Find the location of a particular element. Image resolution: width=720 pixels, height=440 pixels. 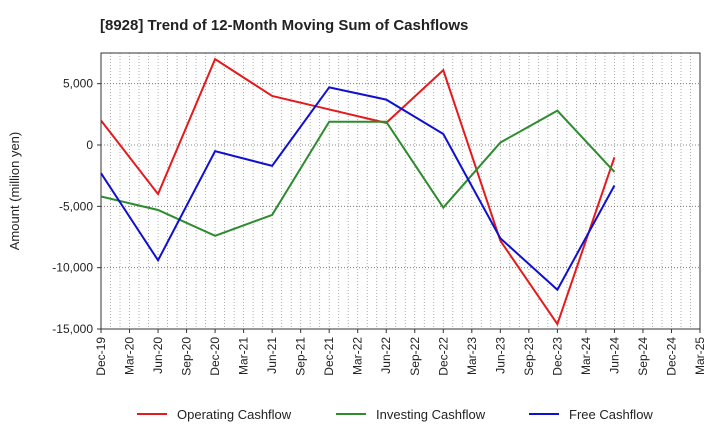

x-tick-label: Mar-24 is located at coordinates (586, 356).